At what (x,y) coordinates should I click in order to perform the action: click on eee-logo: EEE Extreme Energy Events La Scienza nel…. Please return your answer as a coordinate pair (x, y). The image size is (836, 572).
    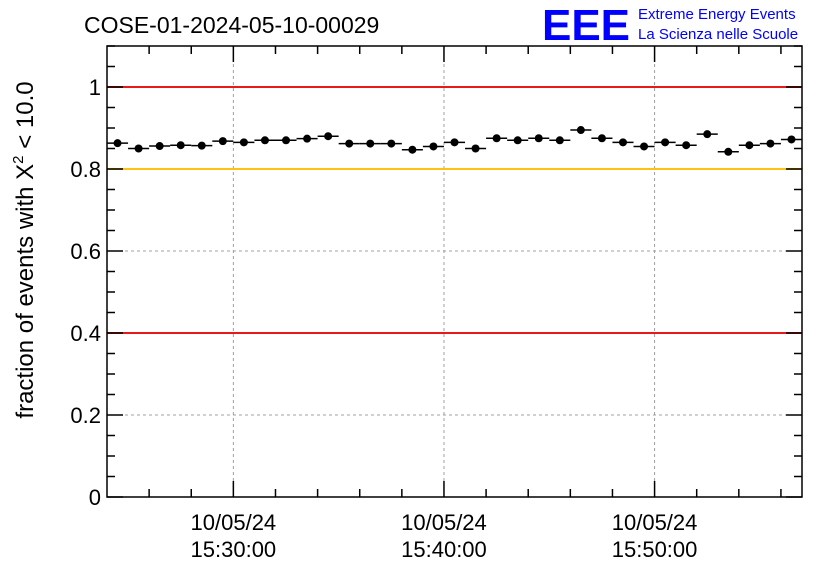
    Looking at the image, I should click on (670, 25).